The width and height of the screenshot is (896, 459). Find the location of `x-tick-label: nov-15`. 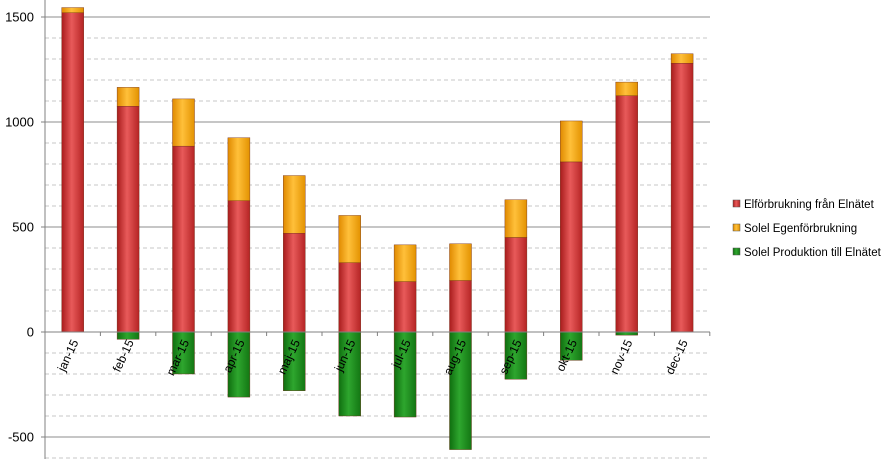

x-tick-label: nov-15 is located at coordinates (621, 356).